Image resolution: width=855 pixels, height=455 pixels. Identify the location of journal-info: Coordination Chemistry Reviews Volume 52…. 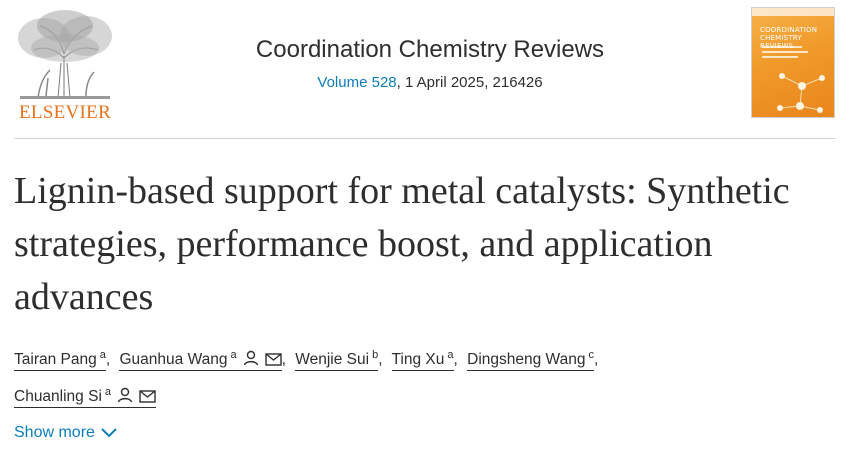
(430, 63).